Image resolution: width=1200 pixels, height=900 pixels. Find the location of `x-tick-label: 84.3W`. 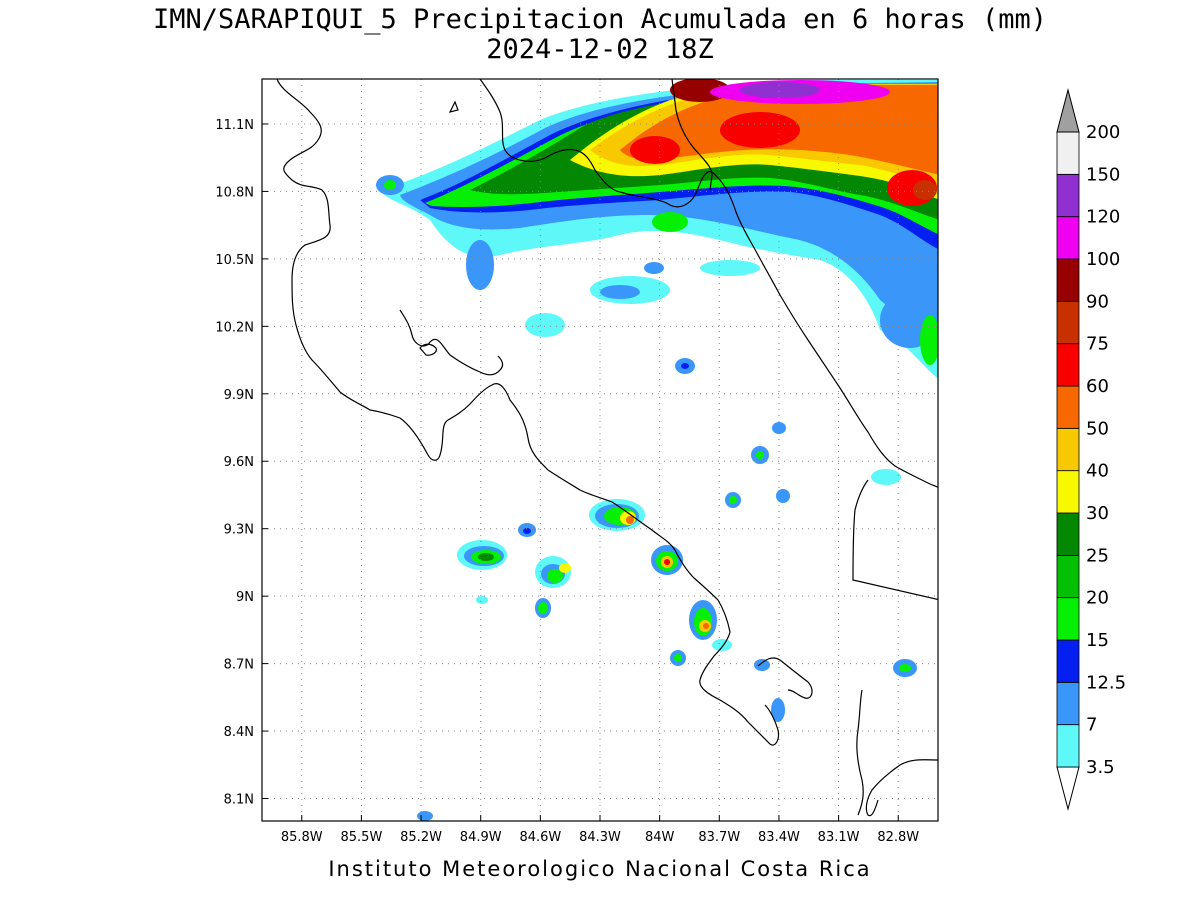

x-tick-label: 84.3W is located at coordinates (600, 837).